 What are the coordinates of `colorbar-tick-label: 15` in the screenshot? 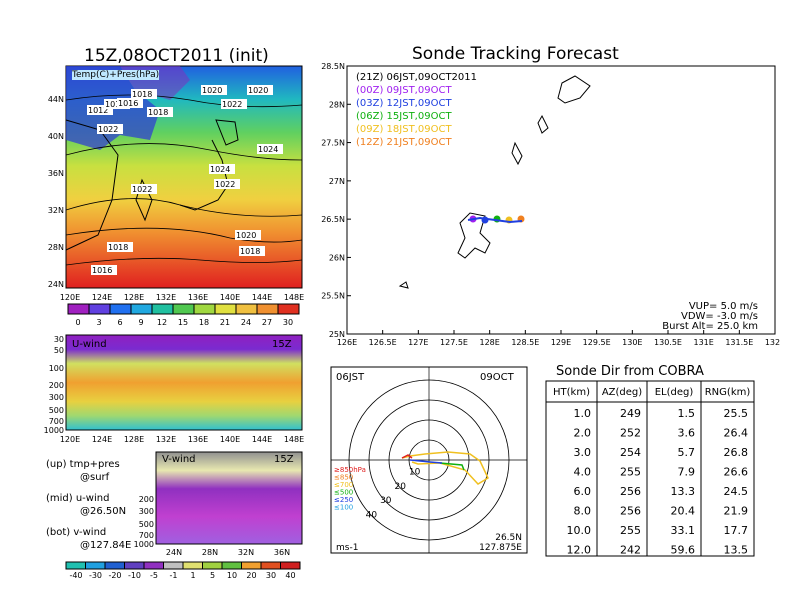 It's located at (183, 322).